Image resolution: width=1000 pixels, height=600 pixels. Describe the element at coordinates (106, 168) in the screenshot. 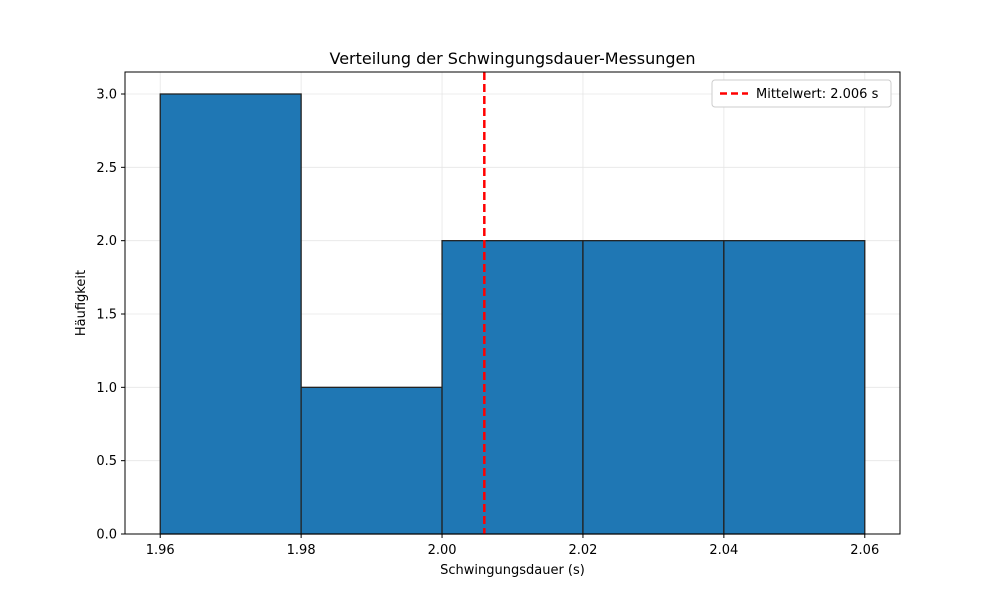

I see `y-tick-label: 2.5` at that location.